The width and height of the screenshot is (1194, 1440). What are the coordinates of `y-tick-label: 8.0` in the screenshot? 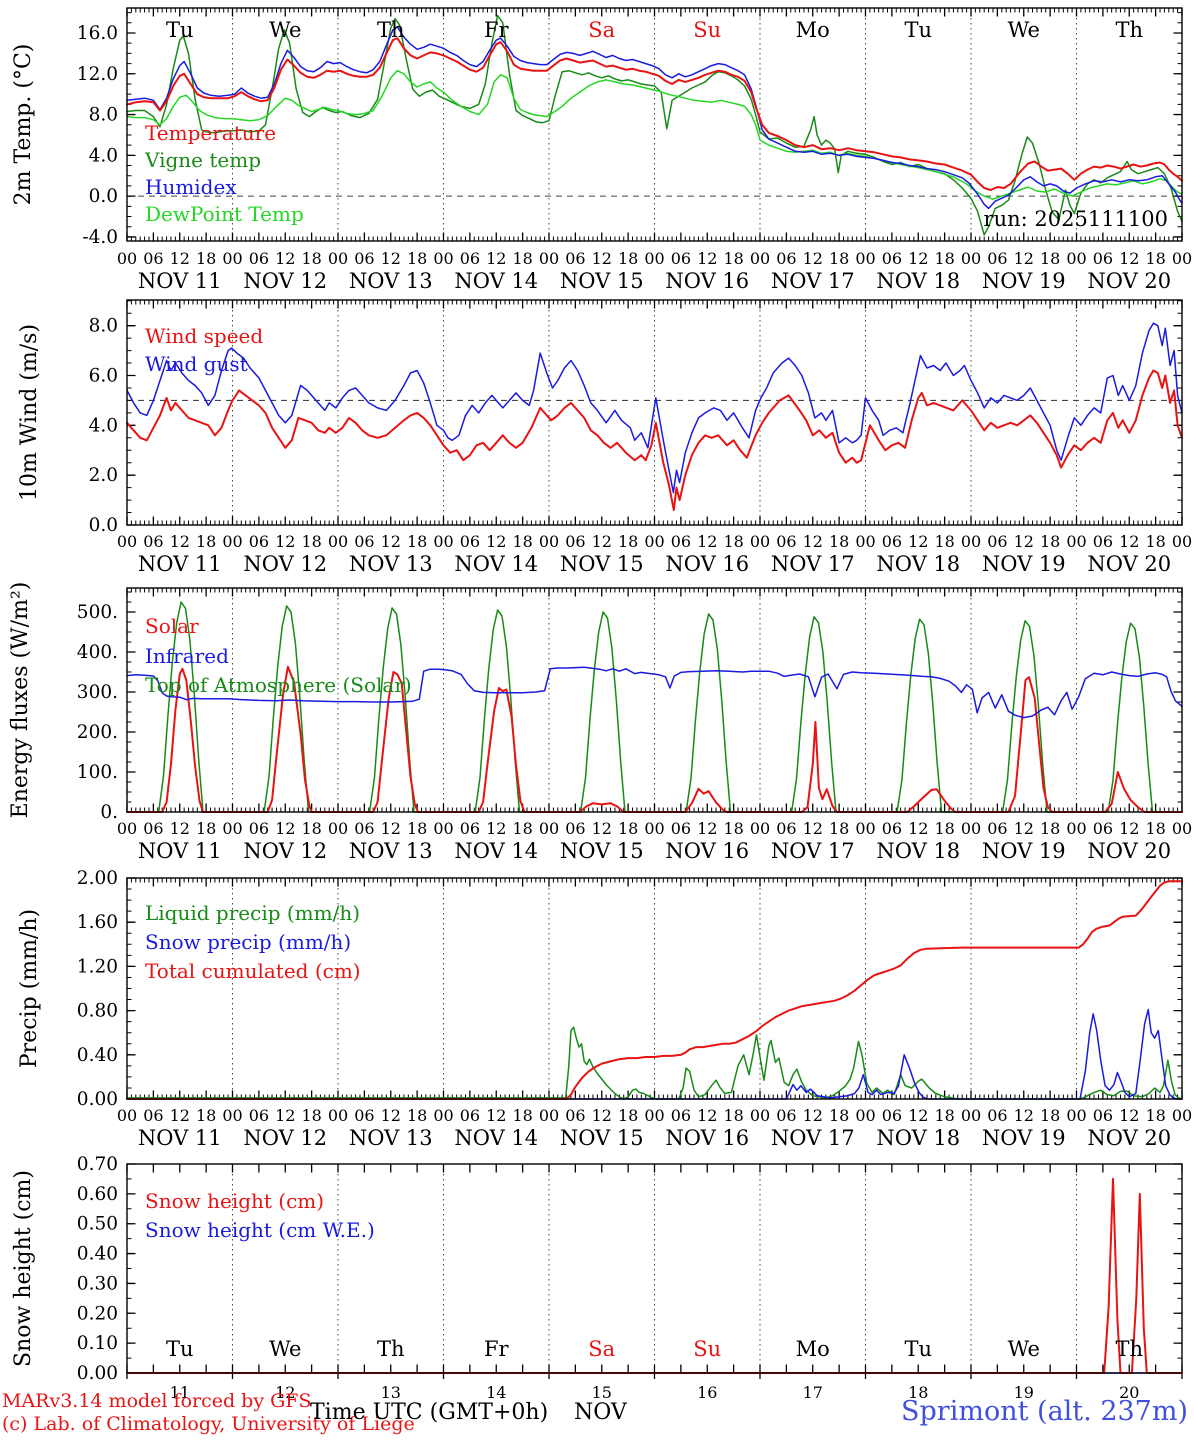 It's located at (103, 115).